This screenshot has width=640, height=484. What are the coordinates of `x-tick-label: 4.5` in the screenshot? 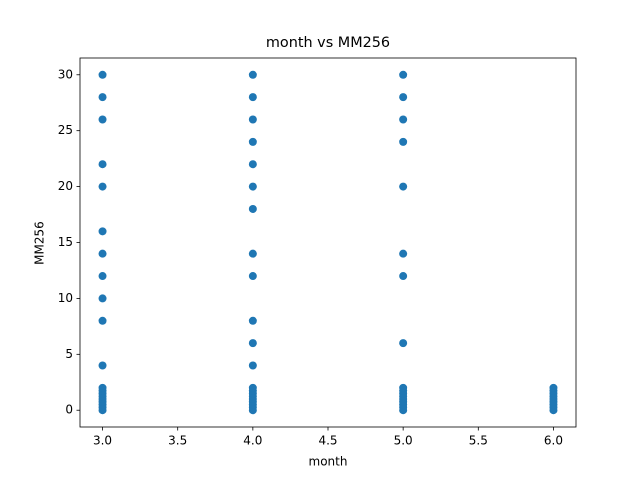 It's located at (327, 441).